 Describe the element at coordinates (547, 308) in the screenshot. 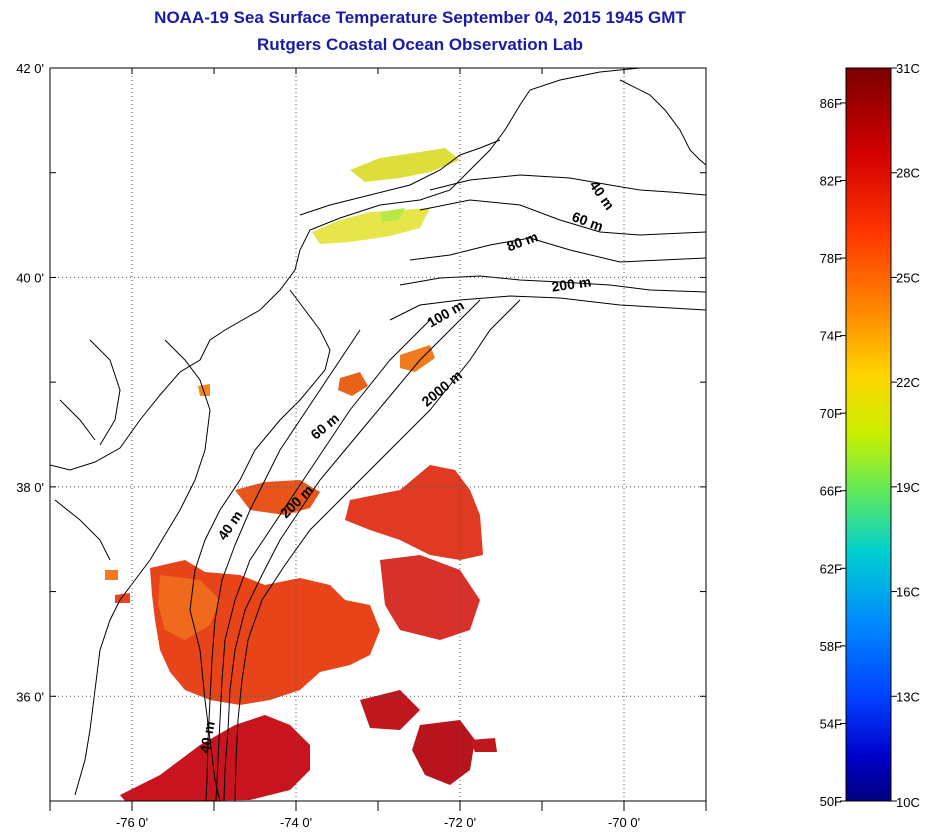

I see `isobath-2000m` at that location.